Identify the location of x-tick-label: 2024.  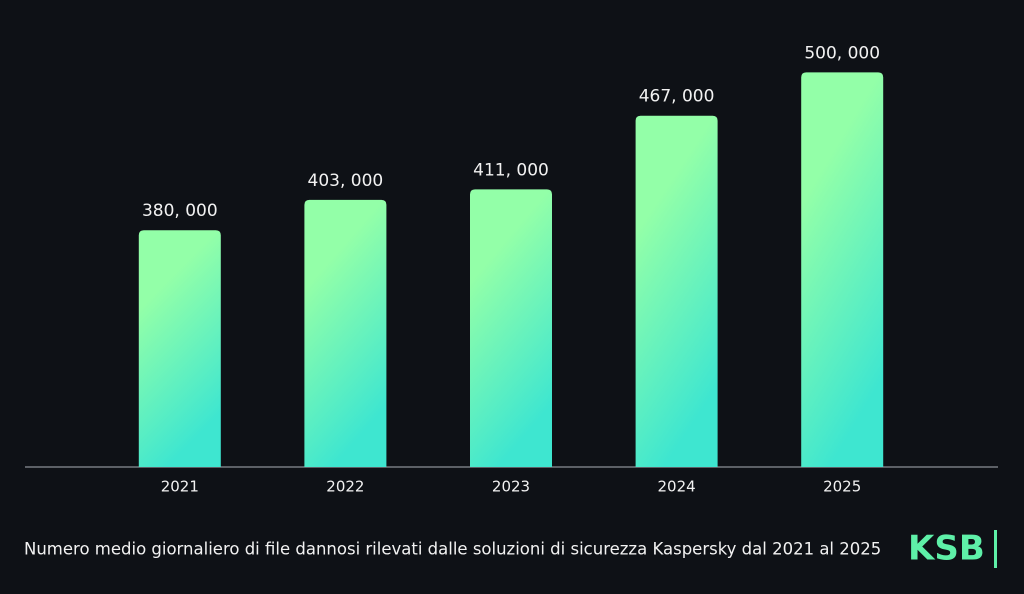
(677, 487).